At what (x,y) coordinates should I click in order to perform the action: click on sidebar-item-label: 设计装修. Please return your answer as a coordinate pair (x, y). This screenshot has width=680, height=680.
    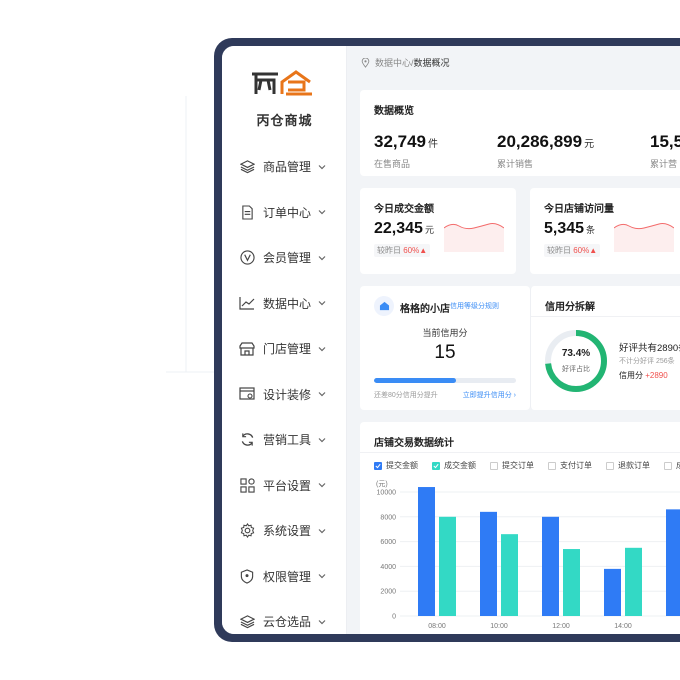
    Looking at the image, I should click on (287, 394).